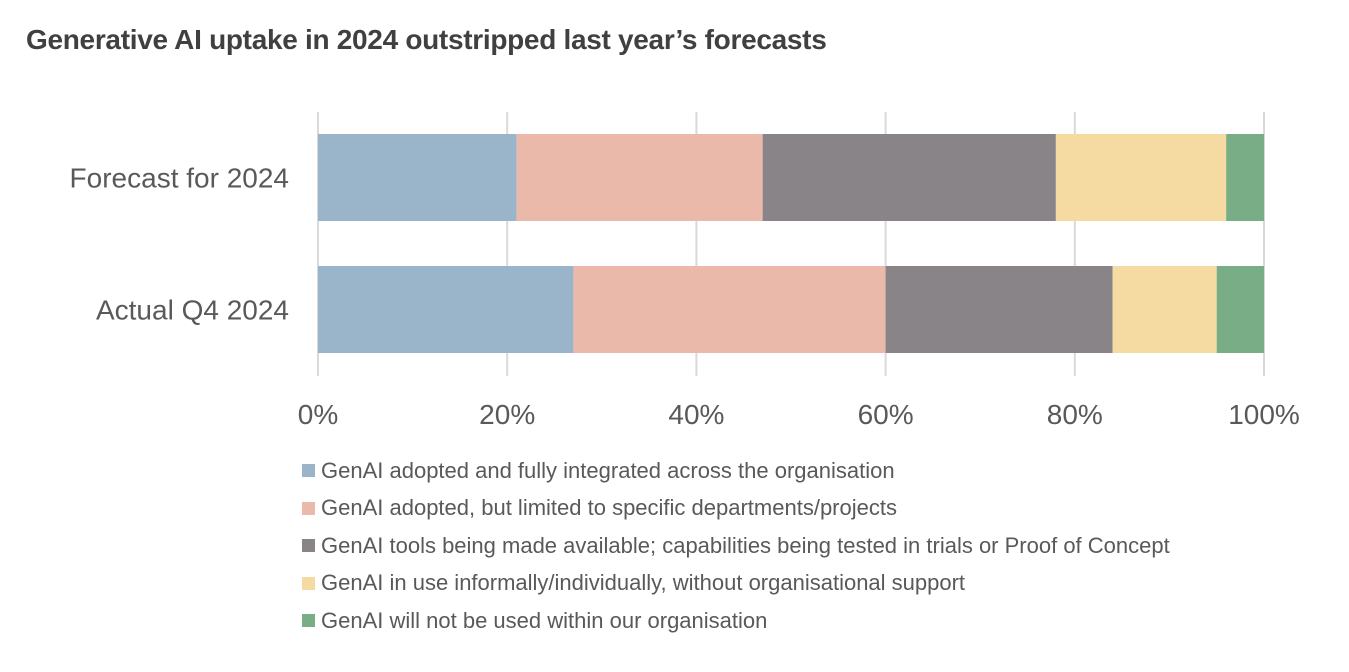 Image resolution: width=1349 pixels, height=672 pixels. Describe the element at coordinates (799, 414) in the screenshot. I see `x-axis-tick-labels: 0% 20% 40% 60% 80% 100%` at that location.